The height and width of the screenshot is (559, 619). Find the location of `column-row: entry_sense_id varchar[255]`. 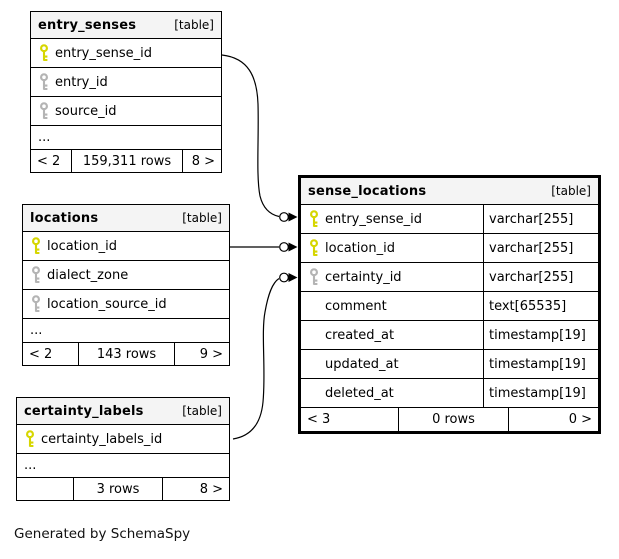

column-row: entry_sense_id varchar[255] is located at coordinates (449, 218).